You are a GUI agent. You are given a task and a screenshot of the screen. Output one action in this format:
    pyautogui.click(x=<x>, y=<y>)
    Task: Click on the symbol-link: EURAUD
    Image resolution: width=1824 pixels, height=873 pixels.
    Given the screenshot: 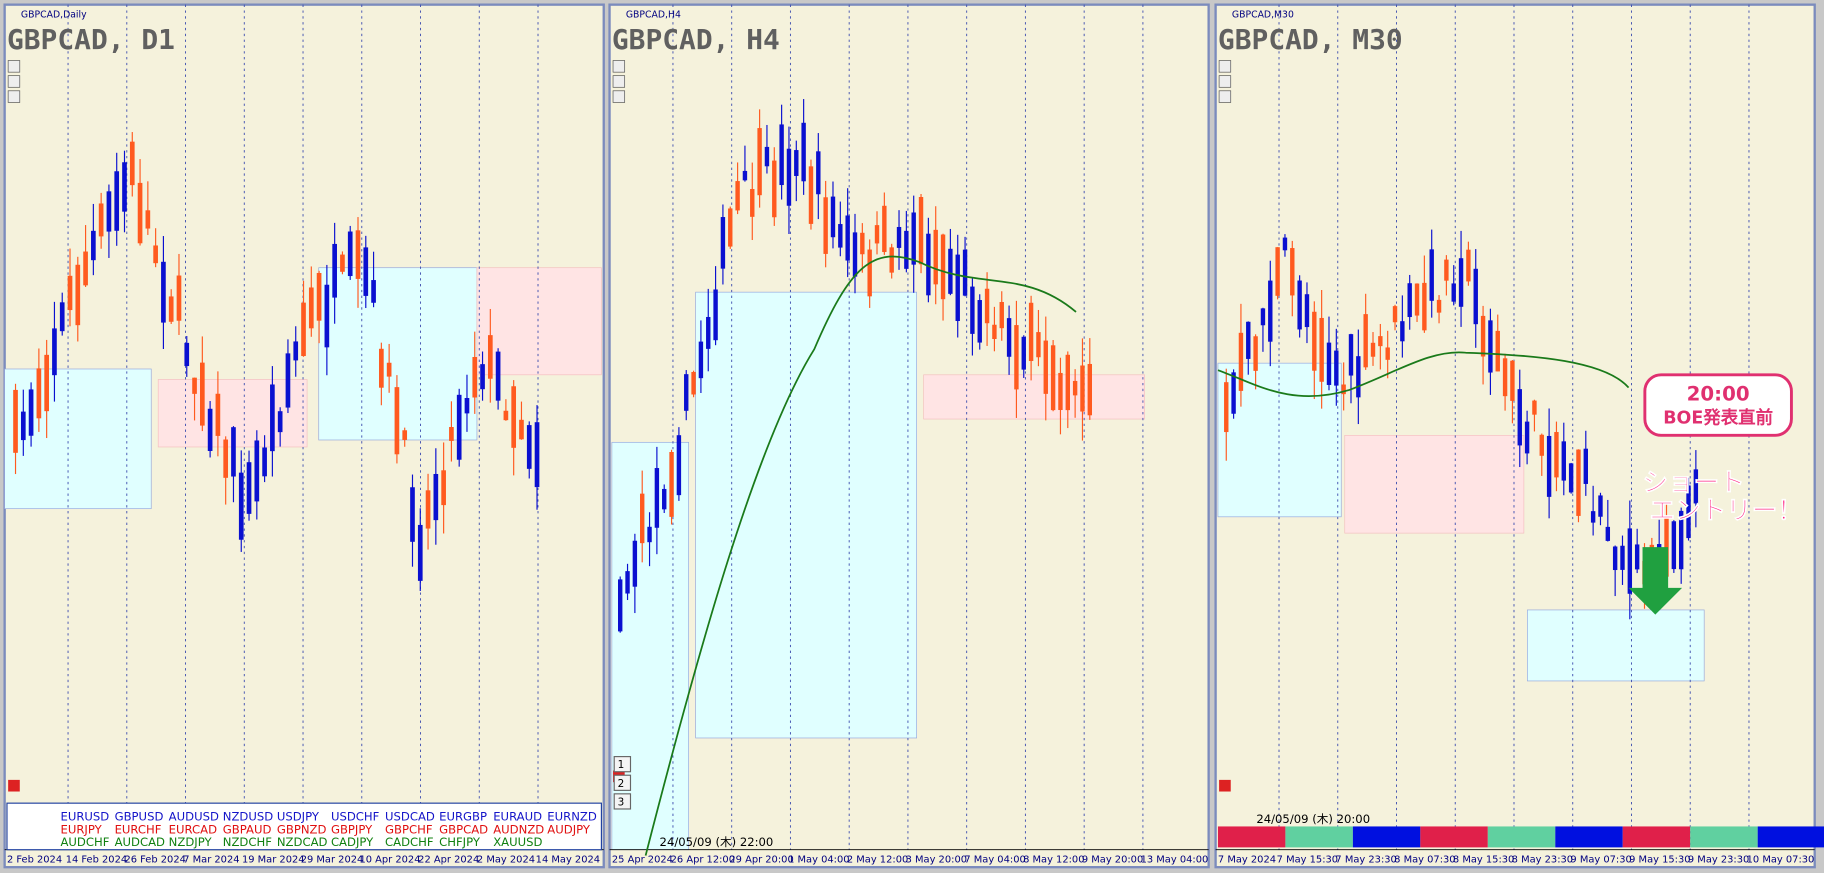 What is the action you would take?
    pyautogui.click(x=517, y=817)
    